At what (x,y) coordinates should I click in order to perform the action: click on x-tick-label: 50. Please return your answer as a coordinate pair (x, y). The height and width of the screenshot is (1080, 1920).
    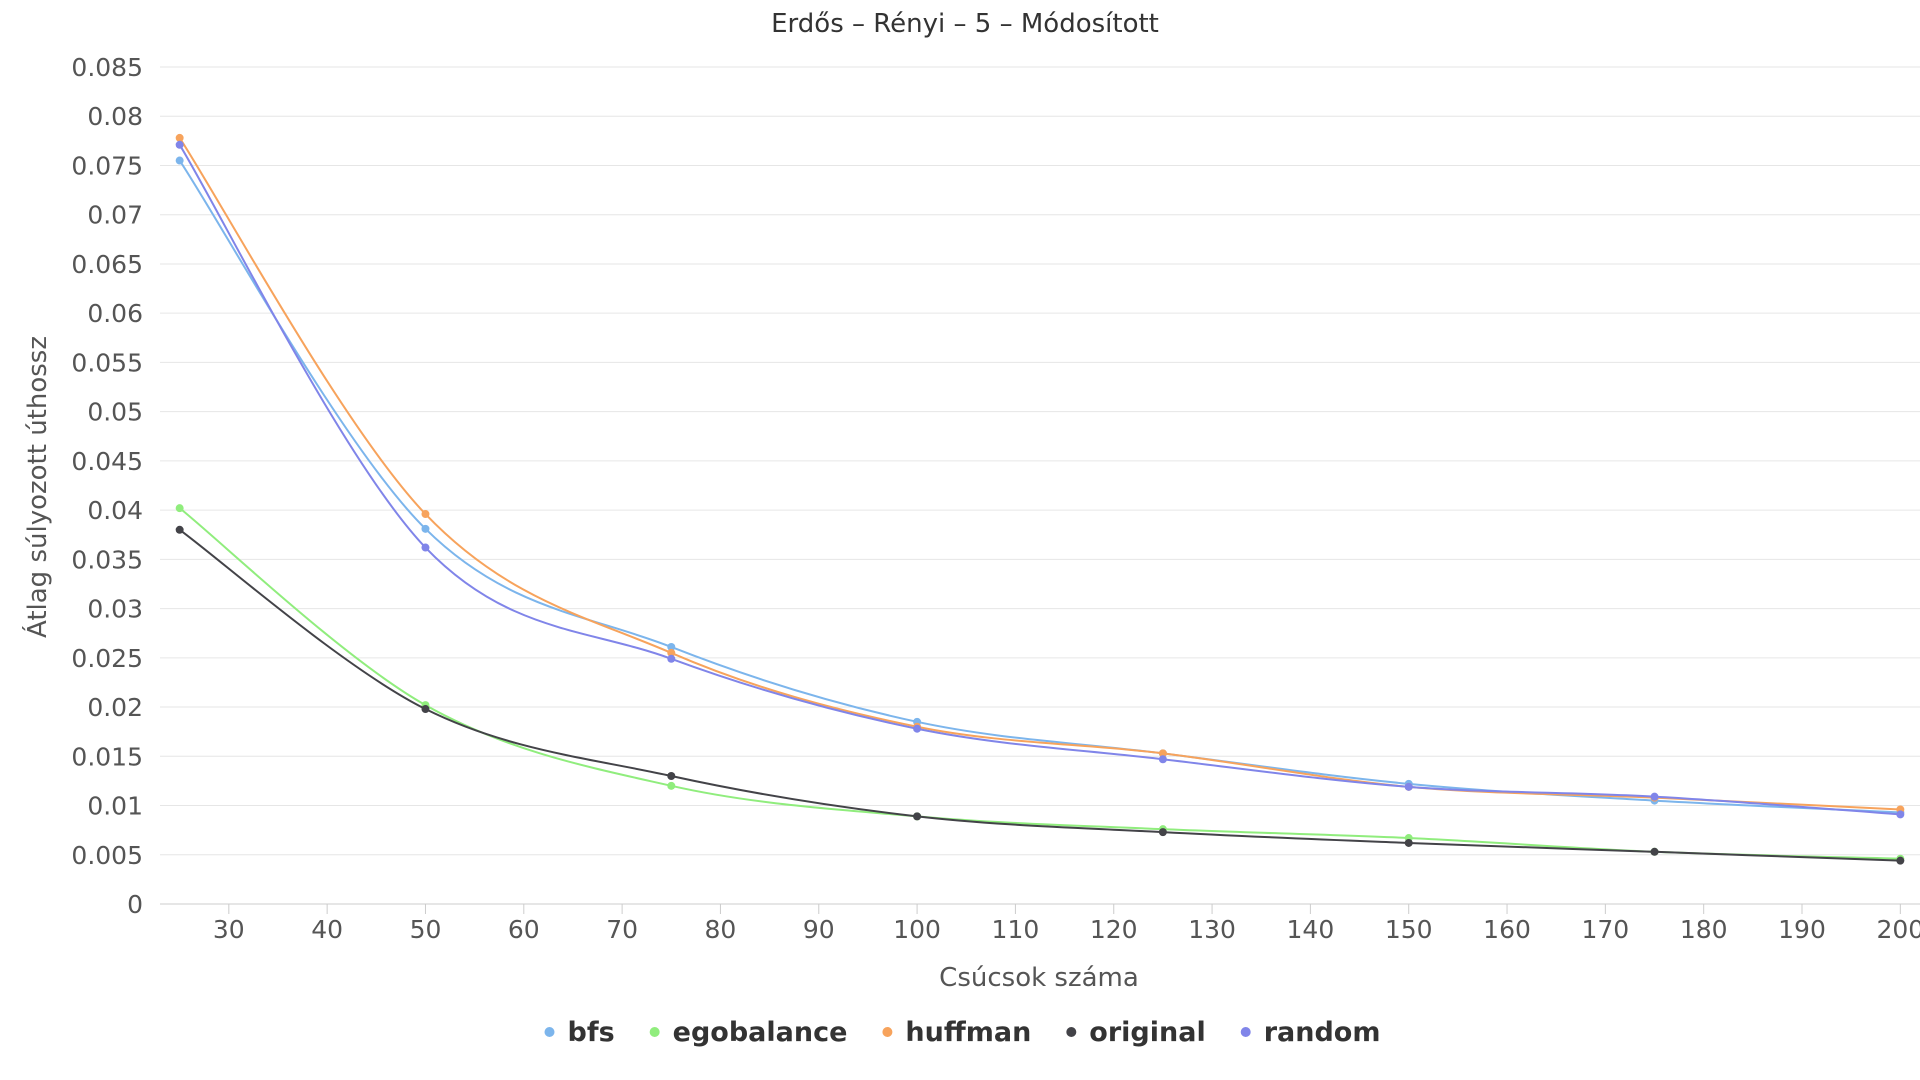
    Looking at the image, I should click on (426, 929).